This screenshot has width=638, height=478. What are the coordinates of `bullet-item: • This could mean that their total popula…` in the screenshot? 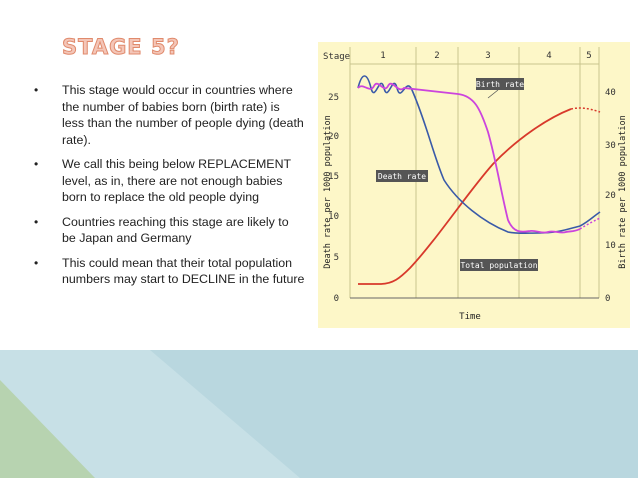 It's located at (167, 271).